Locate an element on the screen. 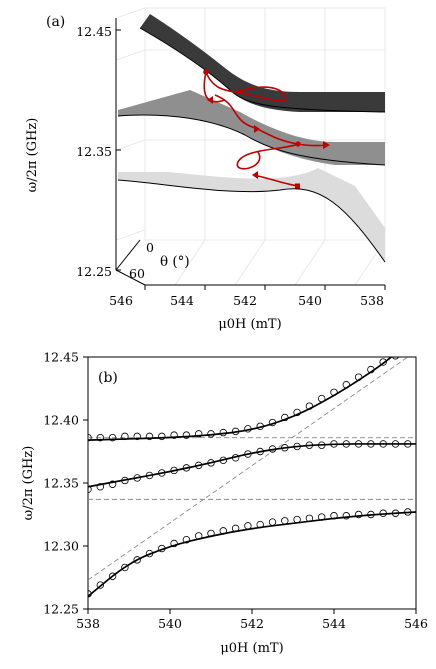 Image resolution: width=436 pixels, height=669 pixels. middle-surface-edge is located at coordinates (251, 140).